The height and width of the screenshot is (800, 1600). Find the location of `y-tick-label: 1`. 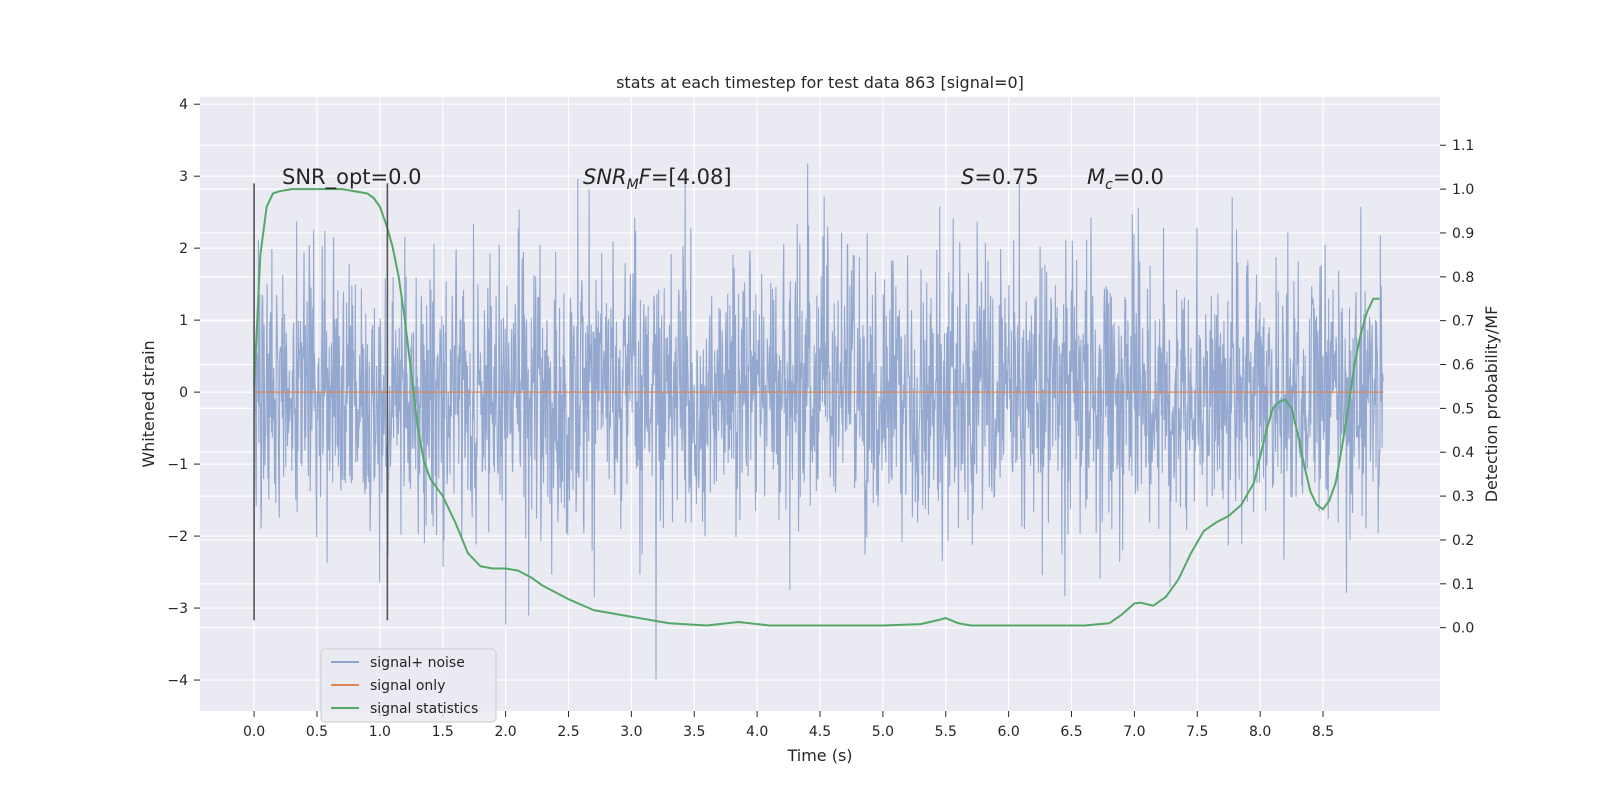

y-tick-label: 1 is located at coordinates (183, 321).